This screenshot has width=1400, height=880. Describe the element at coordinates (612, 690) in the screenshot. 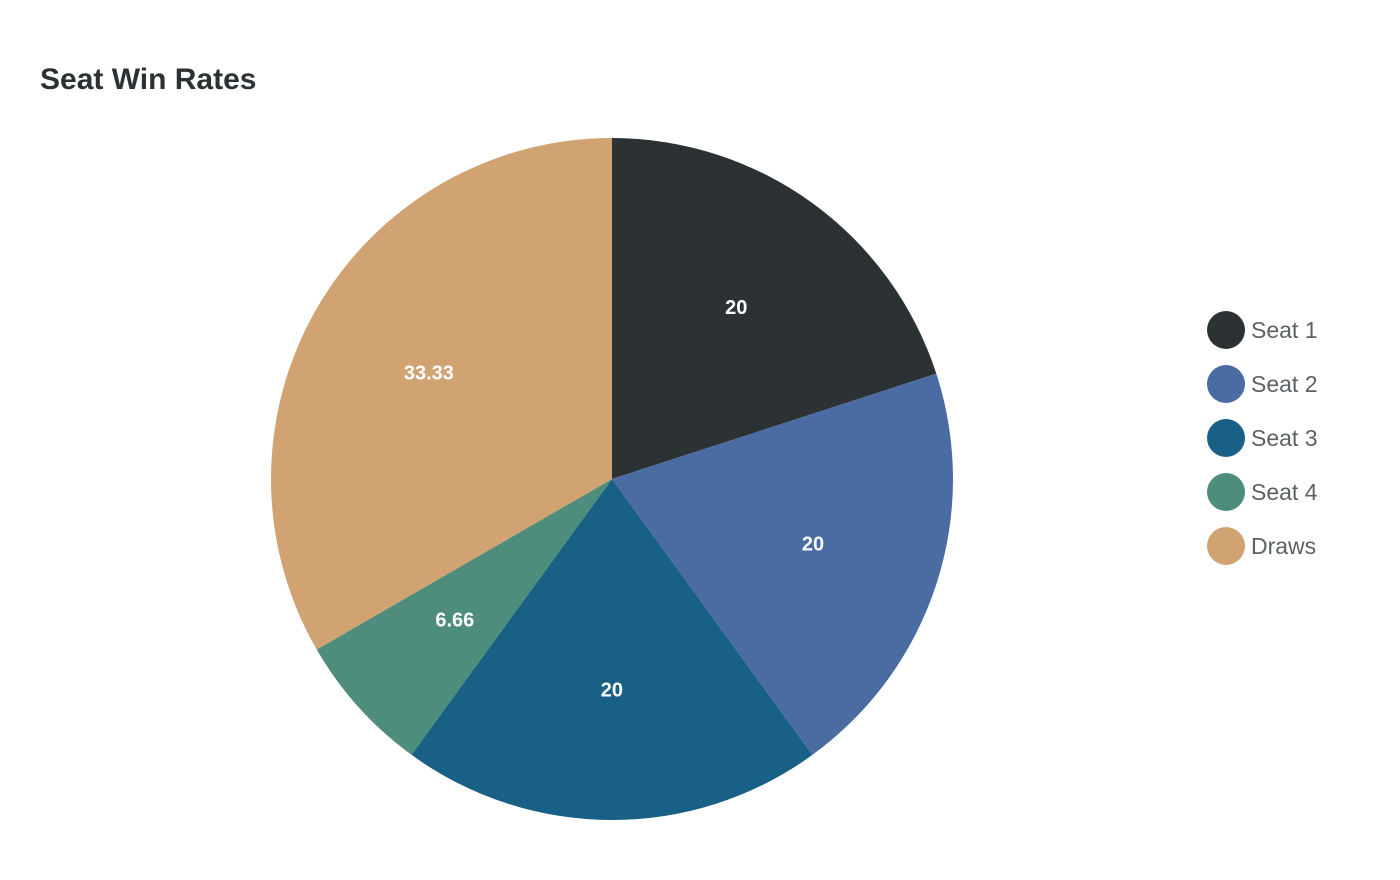

I see `slice-label-seat-3: 20` at that location.